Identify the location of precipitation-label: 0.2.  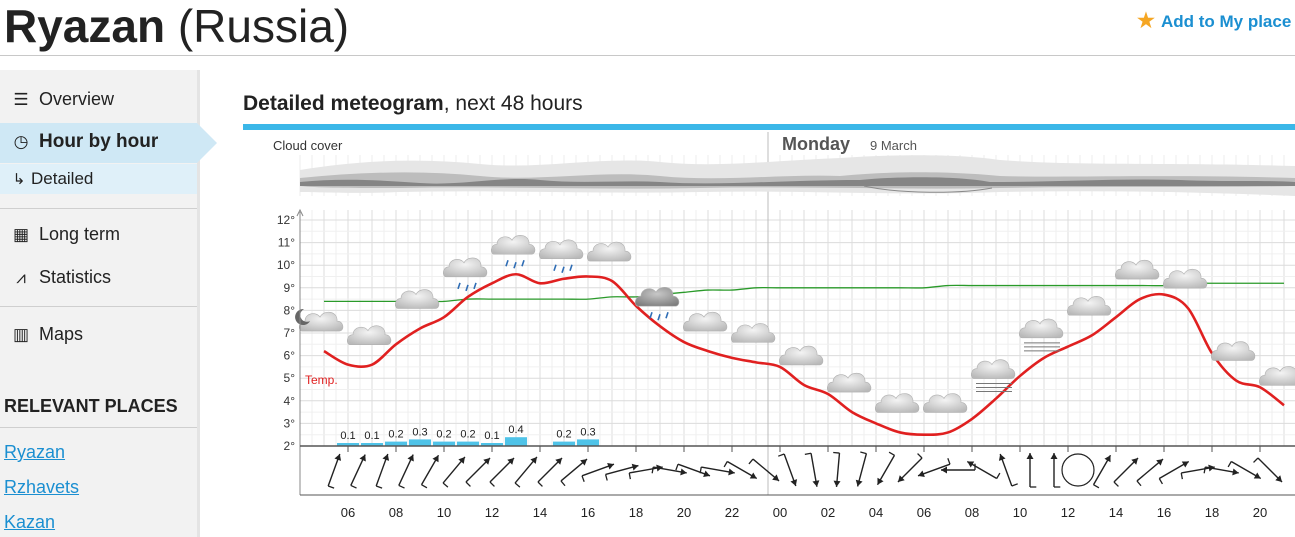
(563, 435).